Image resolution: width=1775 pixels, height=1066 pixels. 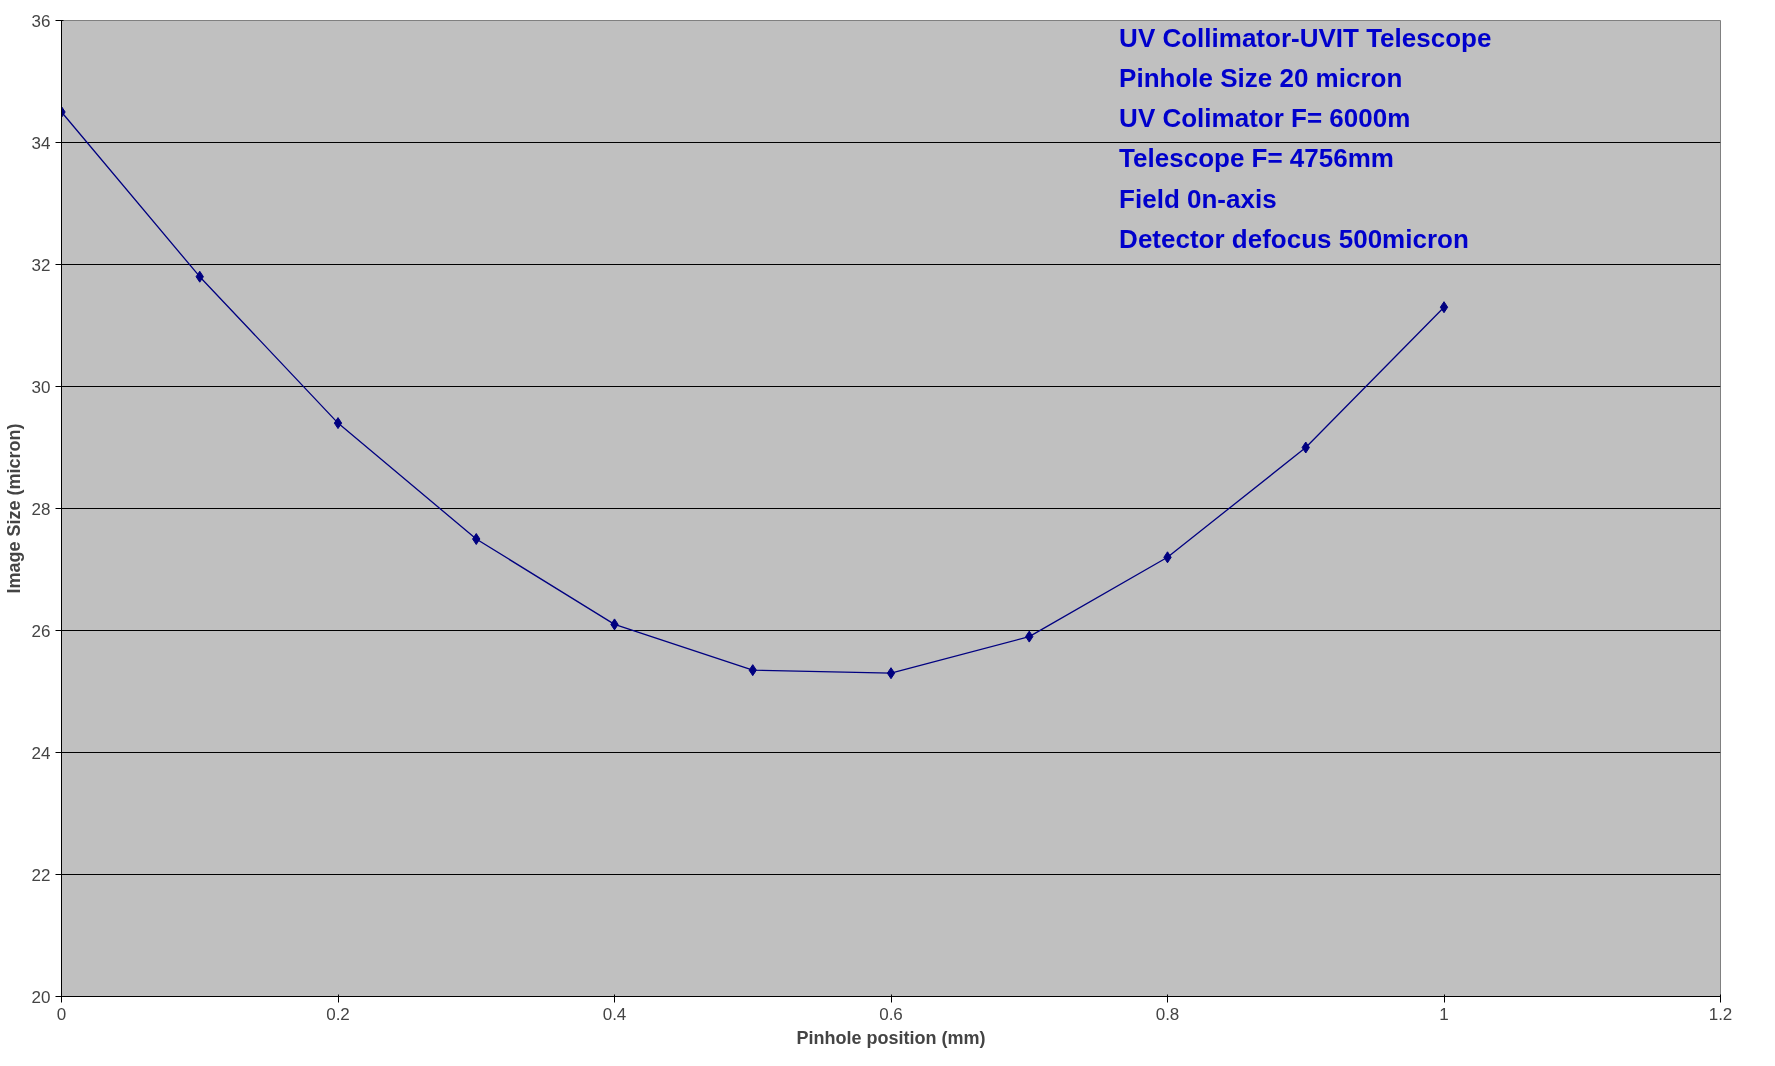 I want to click on x-tick-label: 0.6, so click(x=891, y=1014).